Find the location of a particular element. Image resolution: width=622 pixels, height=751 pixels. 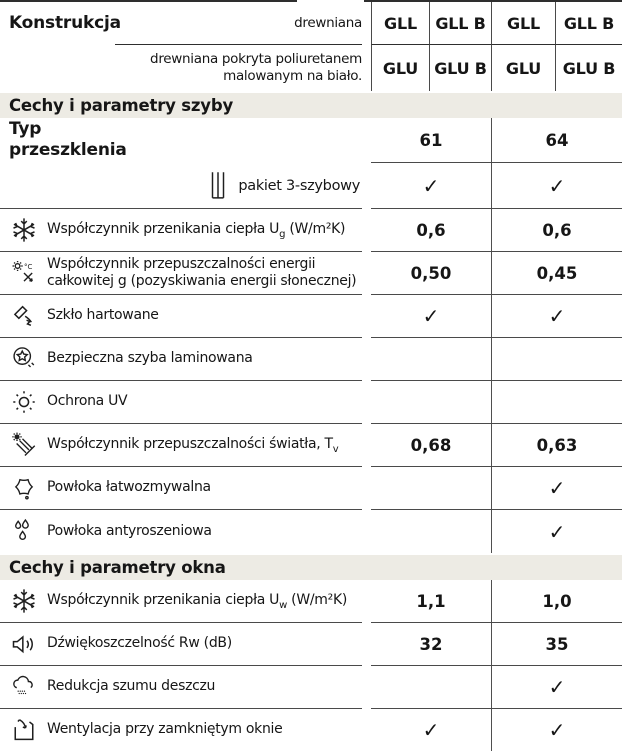

svg-text: °C is located at coordinates (28, 267).